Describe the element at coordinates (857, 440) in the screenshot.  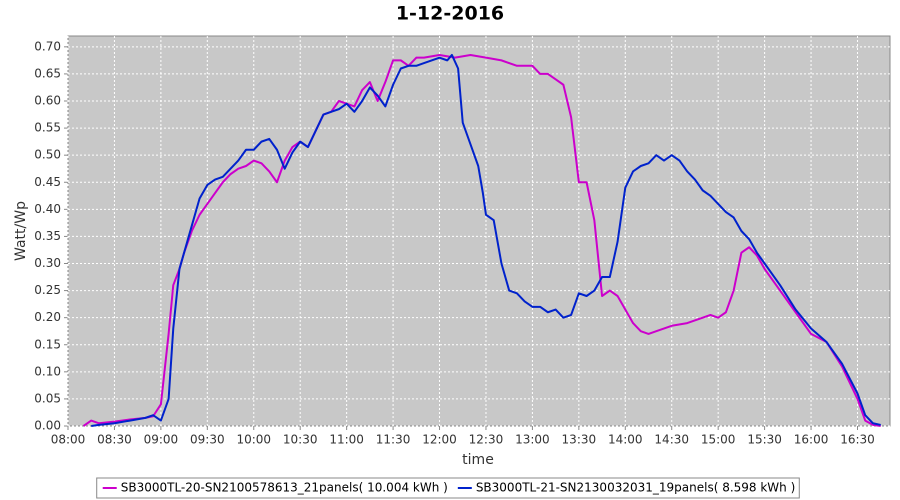
I see `x-tick-label: 16:30` at that location.